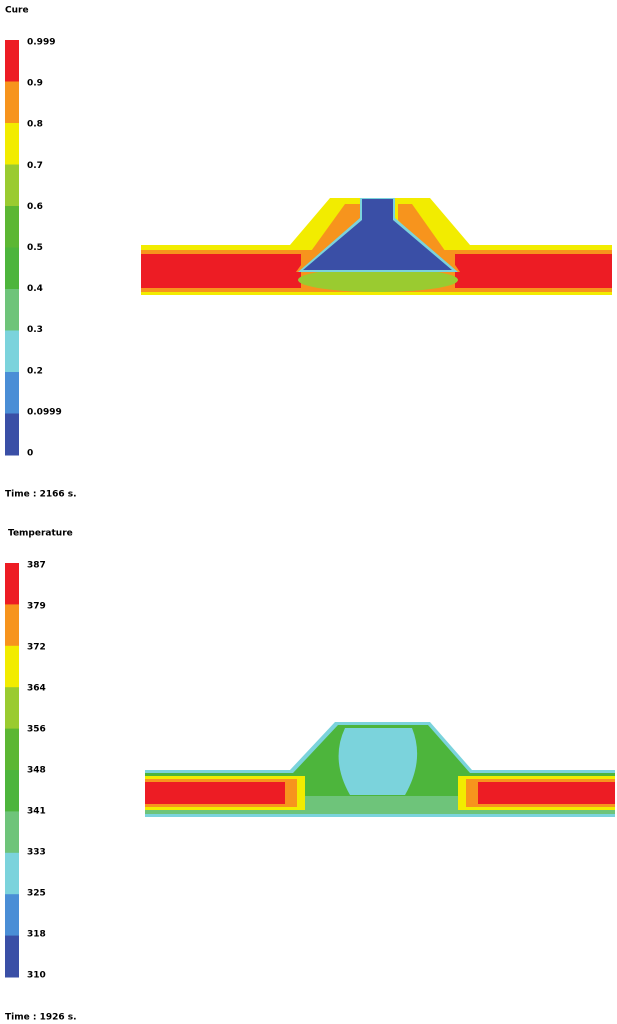 The width and height of the screenshot is (617, 1024). Describe the element at coordinates (41, 495) in the screenshot. I see `time-label: Time : 2166 s.` at that location.